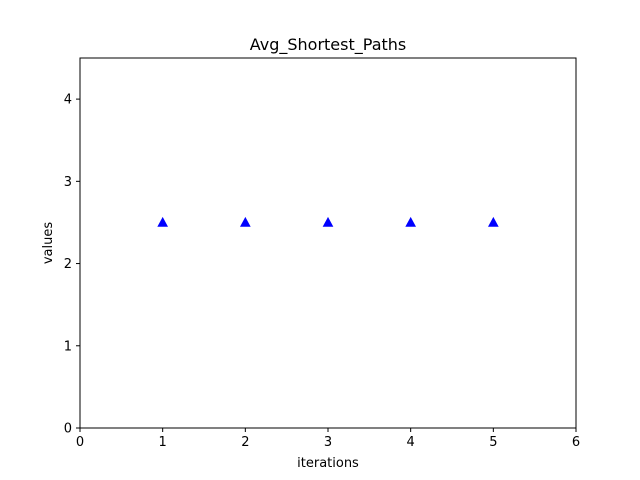  I want to click on y-axis-label: values, so click(48, 243).